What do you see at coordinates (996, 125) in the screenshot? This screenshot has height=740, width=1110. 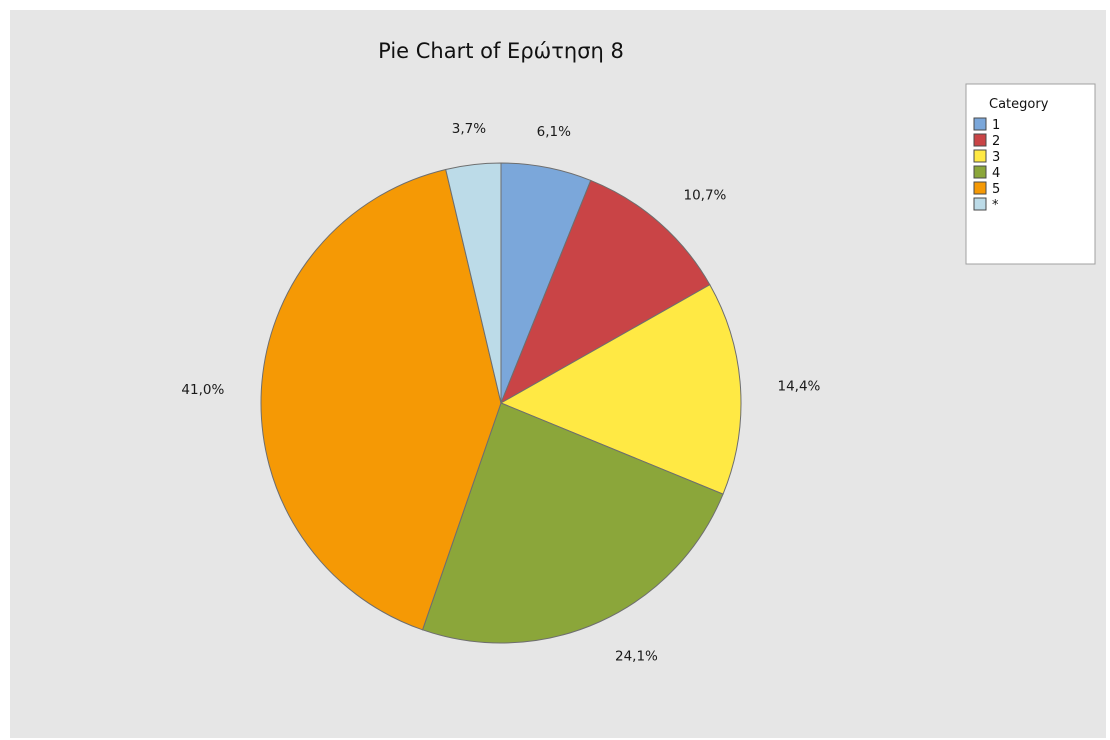 I see `legend-label-1: 1` at bounding box center [996, 125].